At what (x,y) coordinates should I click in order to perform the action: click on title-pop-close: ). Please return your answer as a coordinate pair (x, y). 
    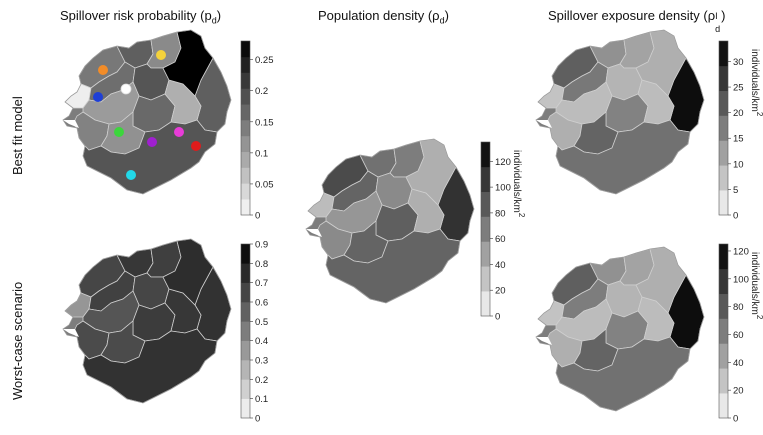
    Looking at the image, I should click on (446, 15).